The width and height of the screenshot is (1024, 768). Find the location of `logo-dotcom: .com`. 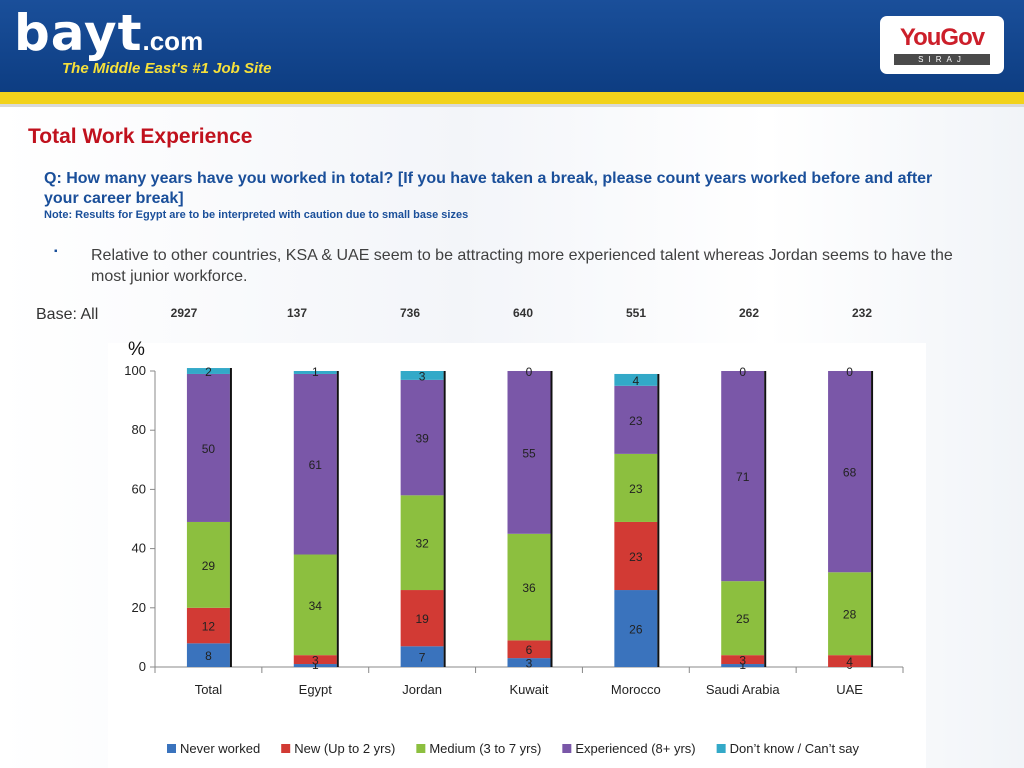

logo-dotcom: .com is located at coordinates (173, 41).